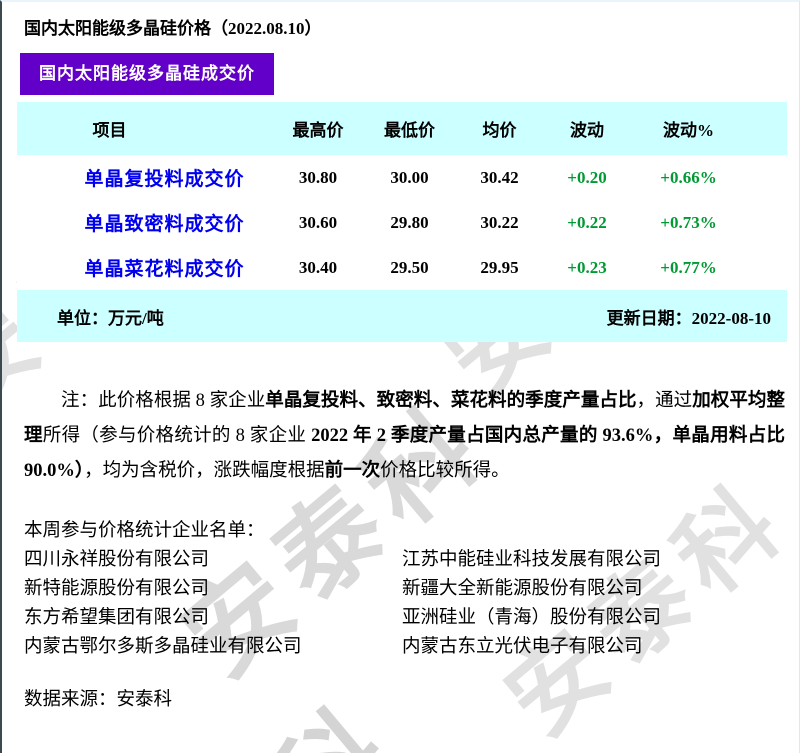  I want to click on company-name: 江苏中能硅业科技发展有限公司, so click(532, 560).